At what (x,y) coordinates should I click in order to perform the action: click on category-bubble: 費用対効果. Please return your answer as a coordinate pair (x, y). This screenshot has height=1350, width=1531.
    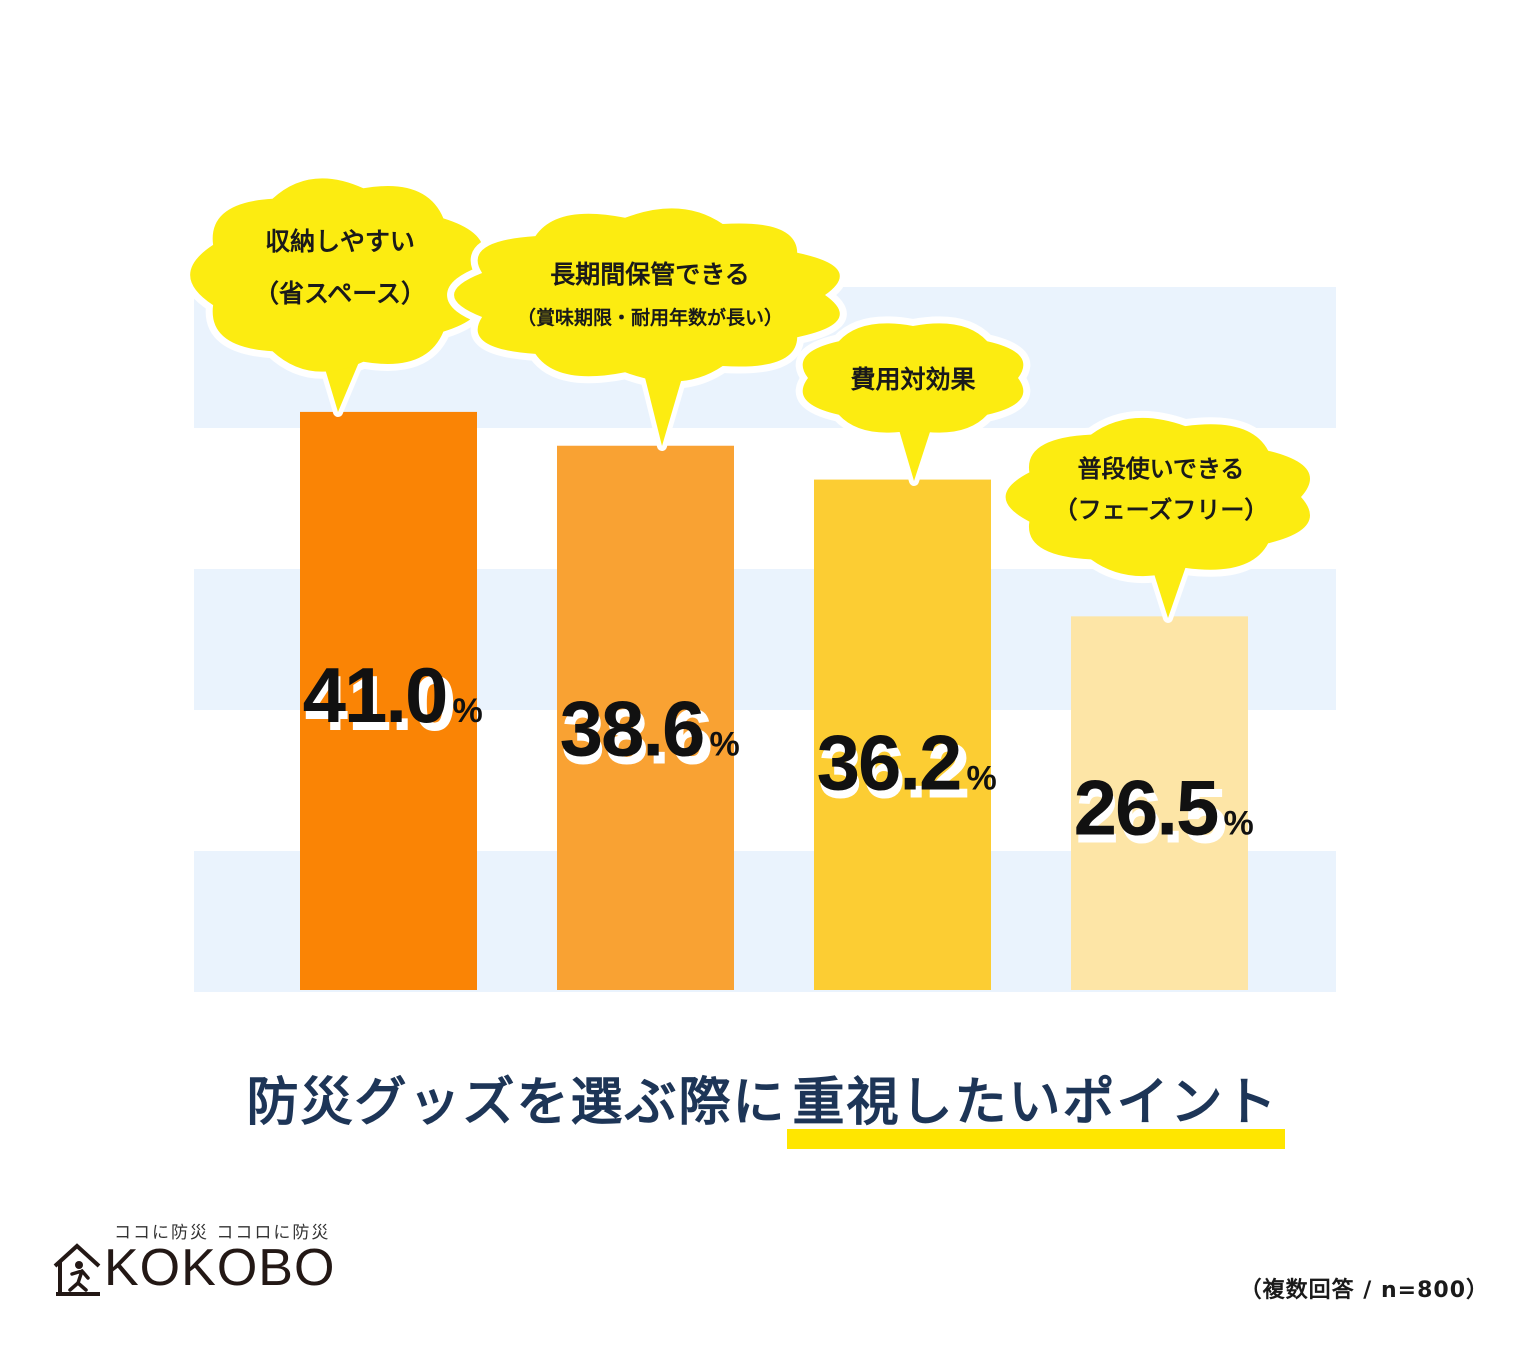
    Looking at the image, I should click on (913, 401).